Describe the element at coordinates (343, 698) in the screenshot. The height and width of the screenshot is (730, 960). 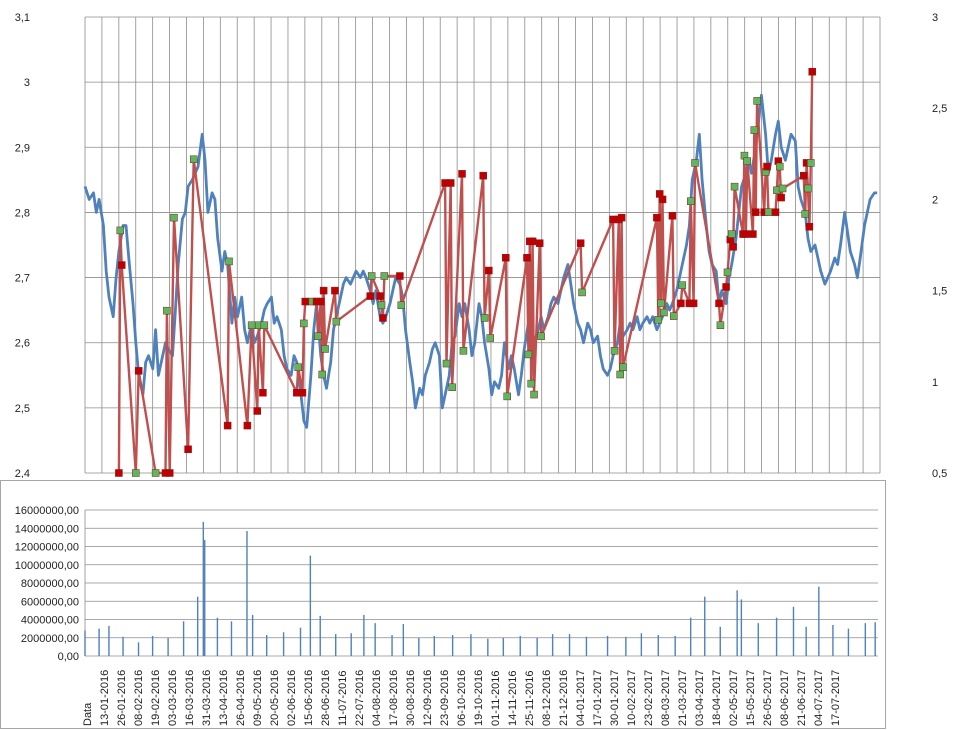
I see `x-axis-tick-label: 11-07-2016` at that location.